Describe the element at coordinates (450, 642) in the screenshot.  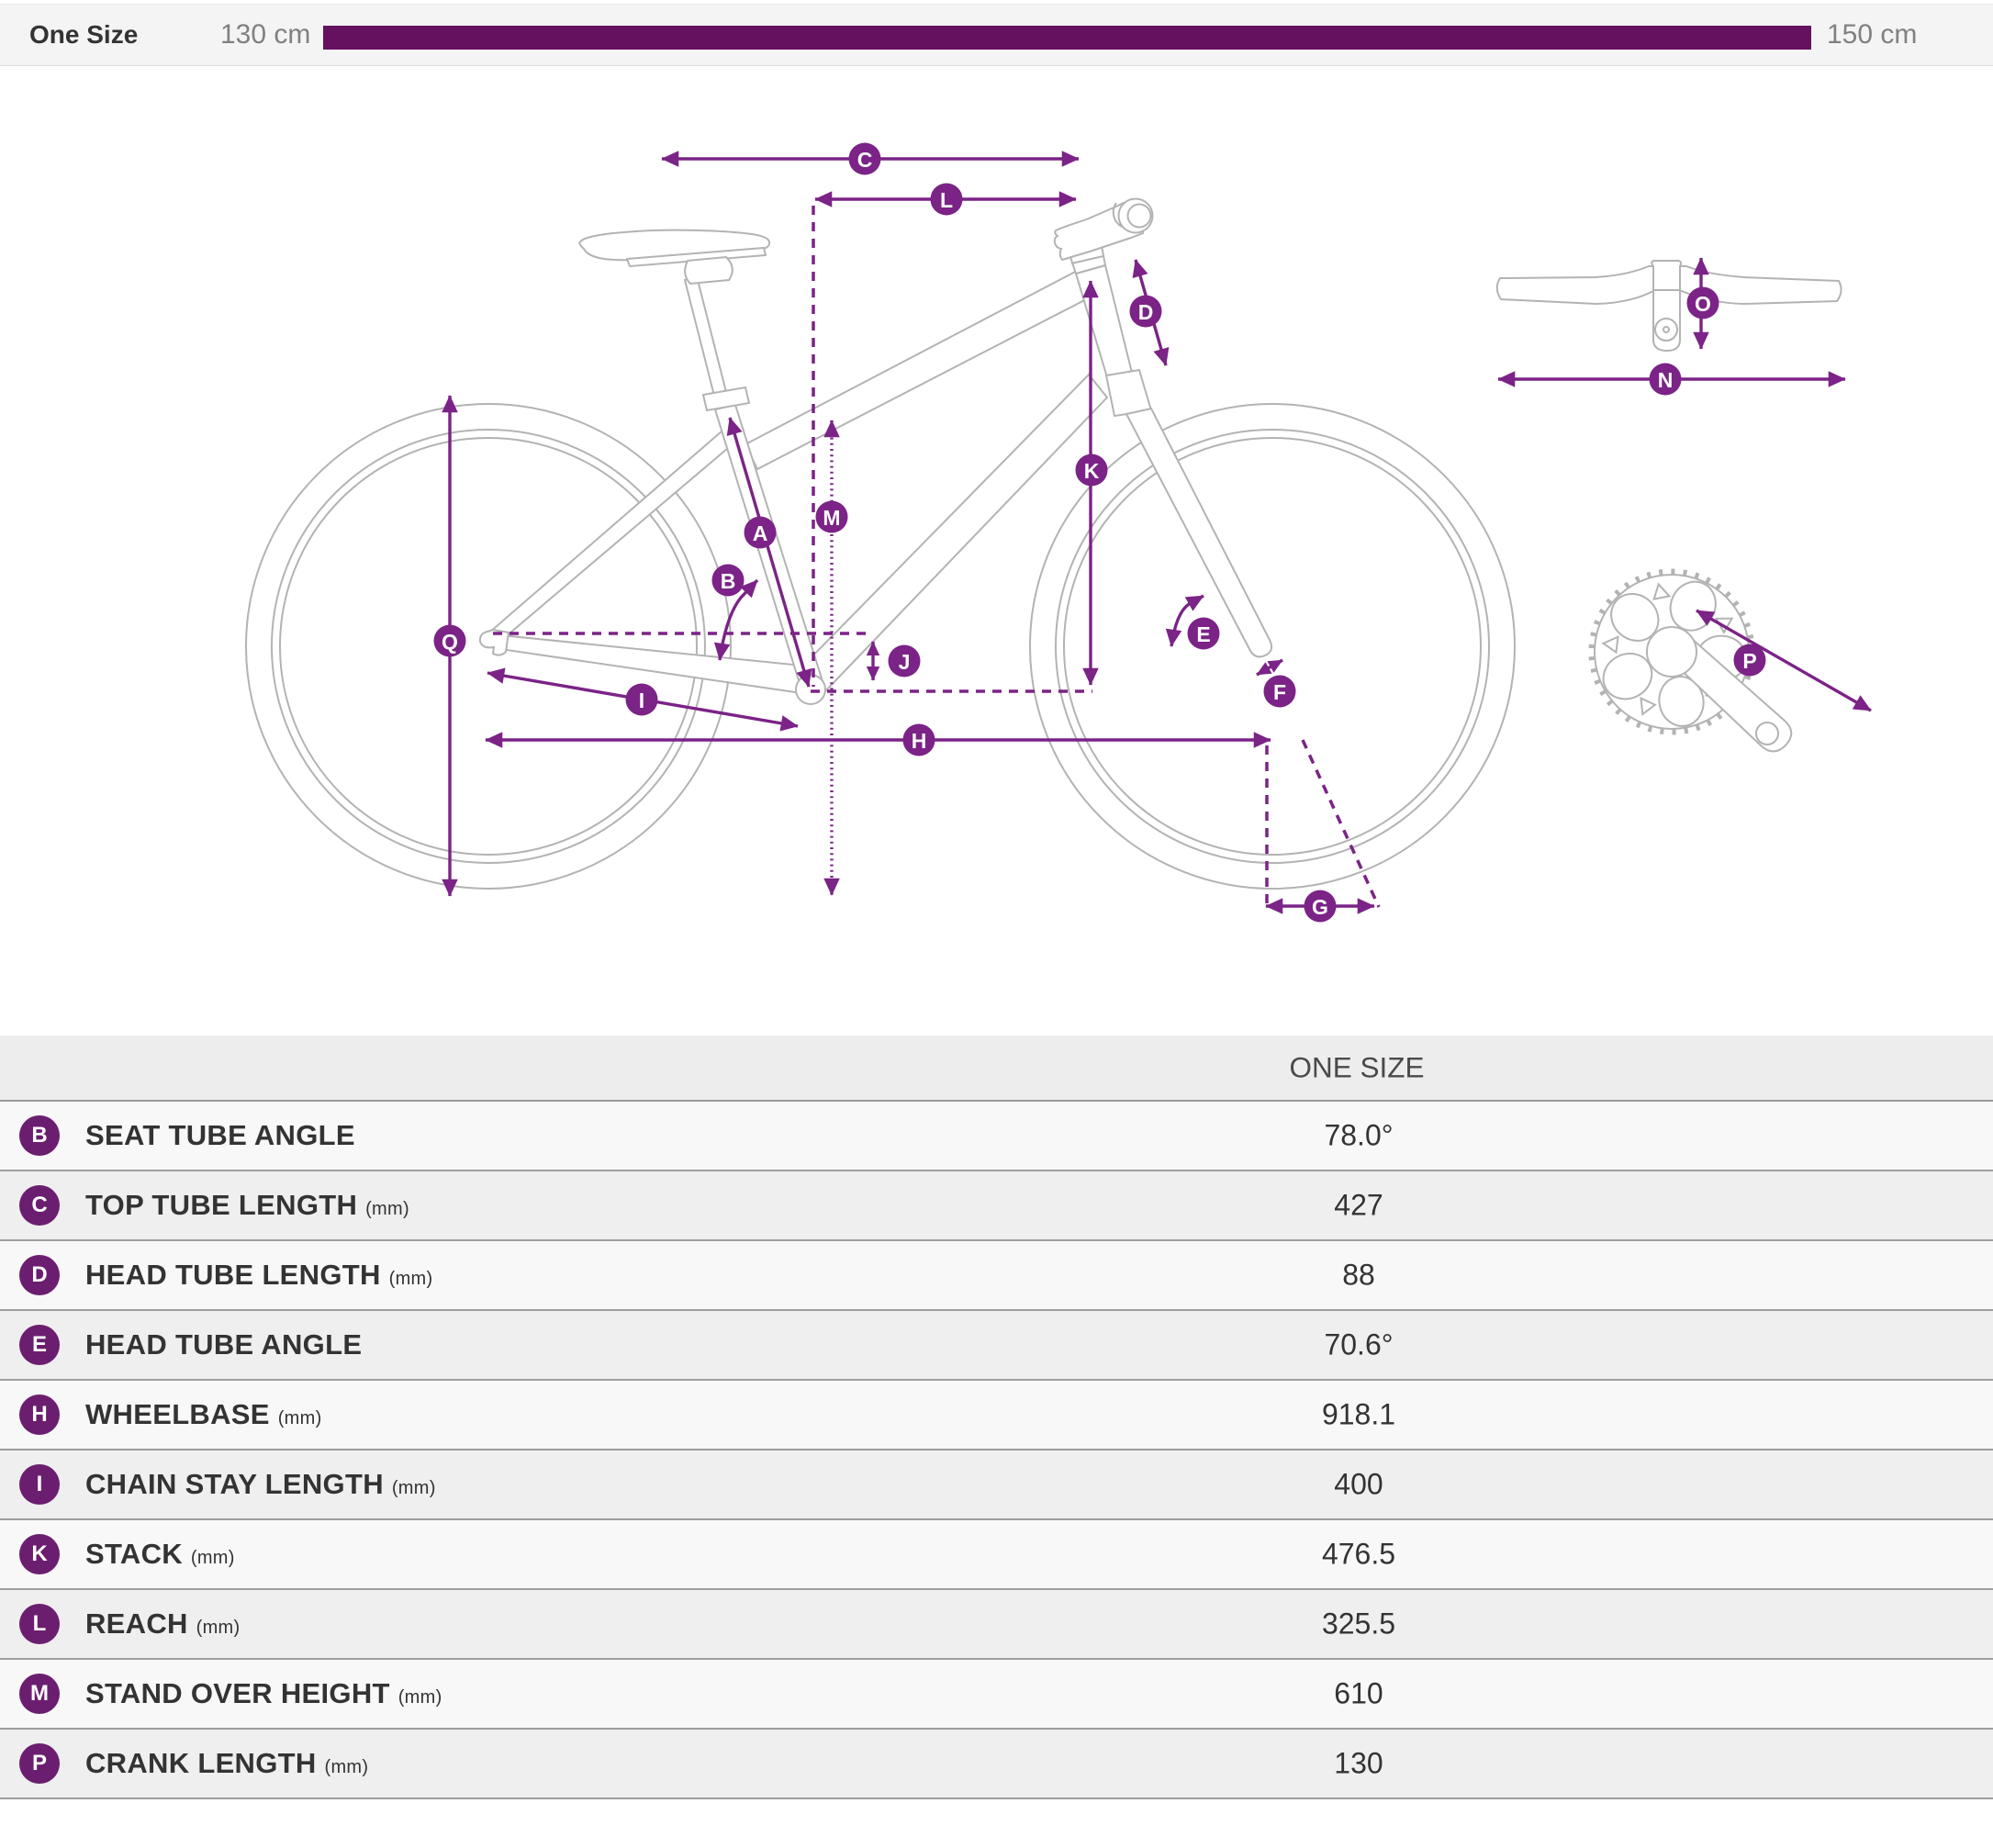
I see `svg-text: Q` at that location.